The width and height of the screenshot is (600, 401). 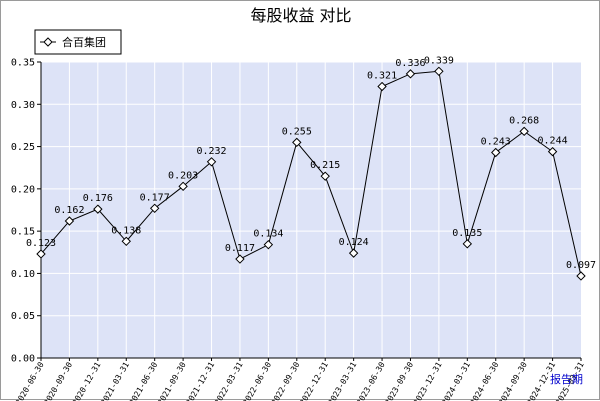 I want to click on y-tick-label: 0.25, so click(x=23, y=147).